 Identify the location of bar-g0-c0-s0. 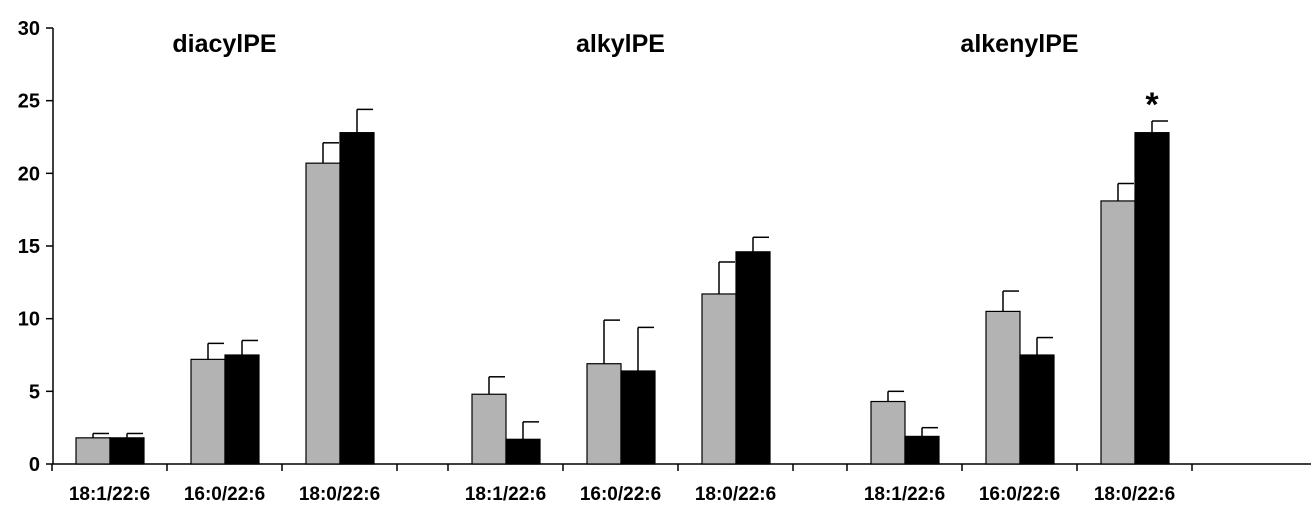
(93, 451).